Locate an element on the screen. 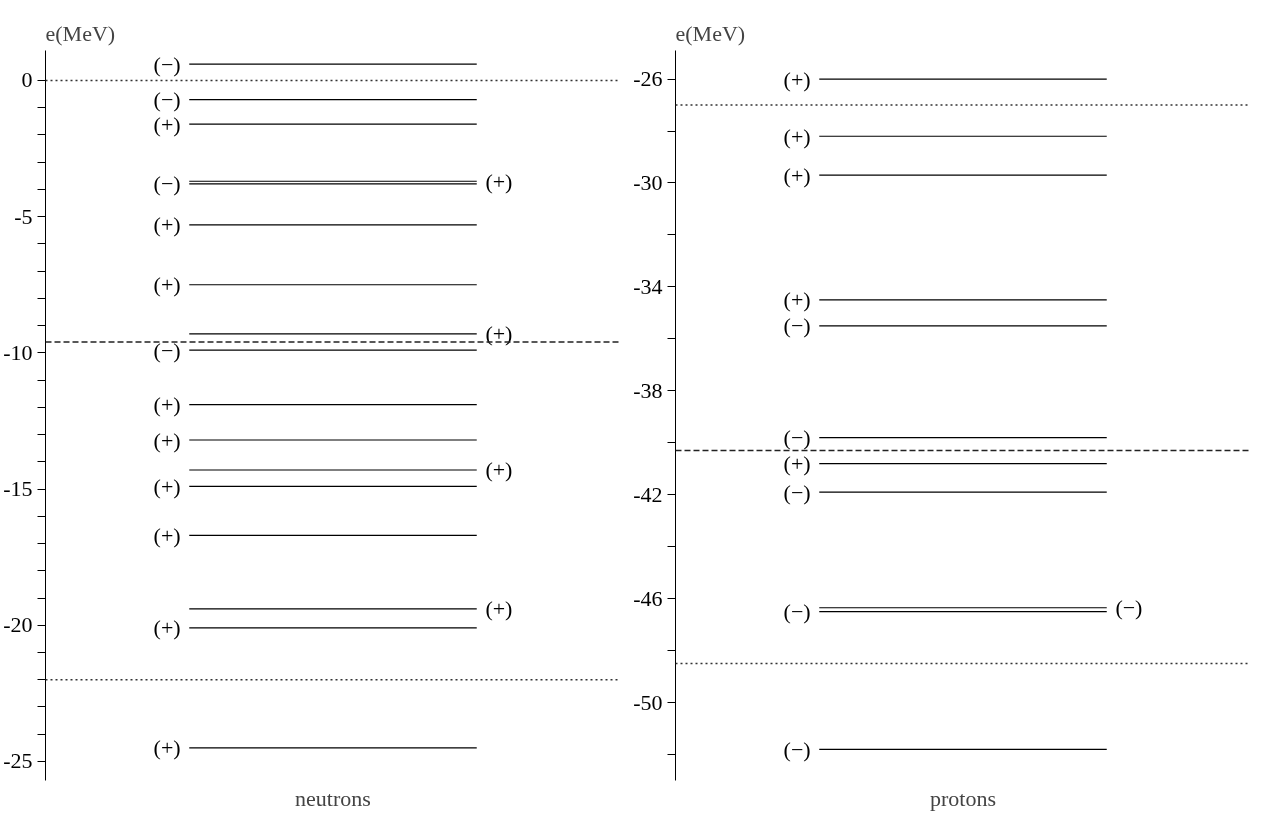  y-tick-label: -20 is located at coordinates (18, 625).